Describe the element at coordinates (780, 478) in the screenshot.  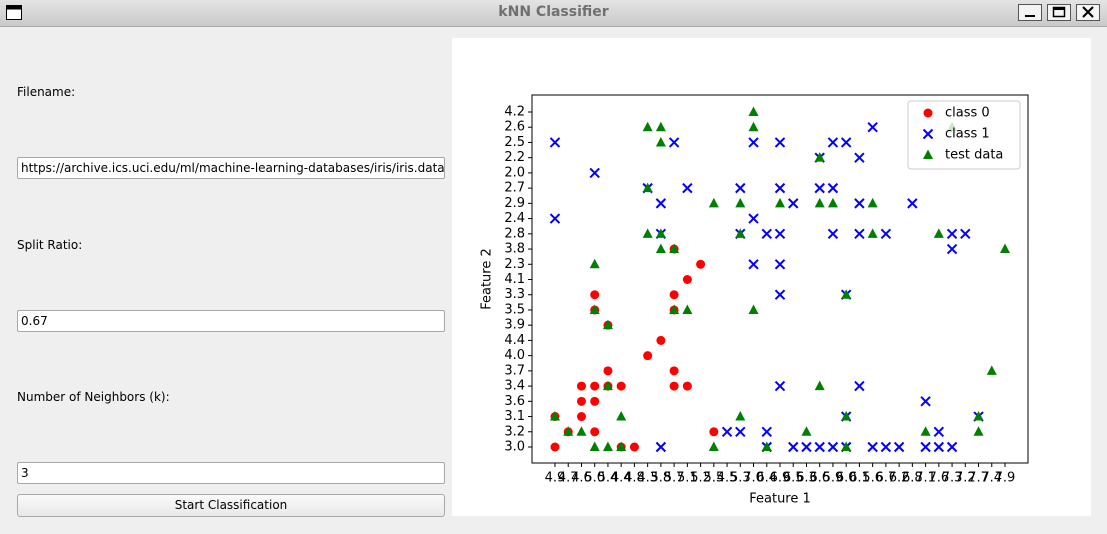
I see `x-tick-label: 6.9` at that location.